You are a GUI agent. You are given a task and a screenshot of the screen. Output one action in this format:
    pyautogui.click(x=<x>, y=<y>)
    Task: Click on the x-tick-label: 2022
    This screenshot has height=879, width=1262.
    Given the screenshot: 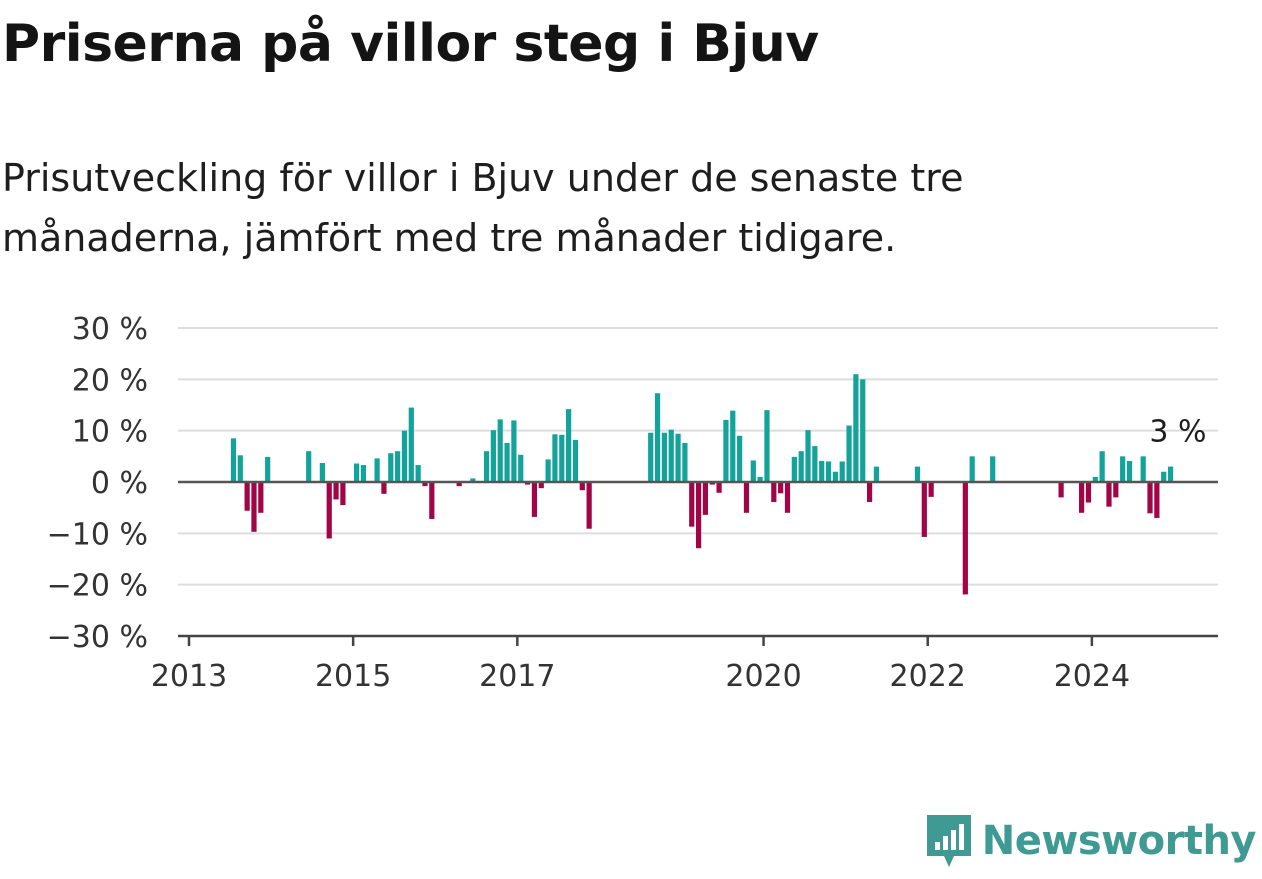 What is the action you would take?
    pyautogui.click(x=928, y=676)
    